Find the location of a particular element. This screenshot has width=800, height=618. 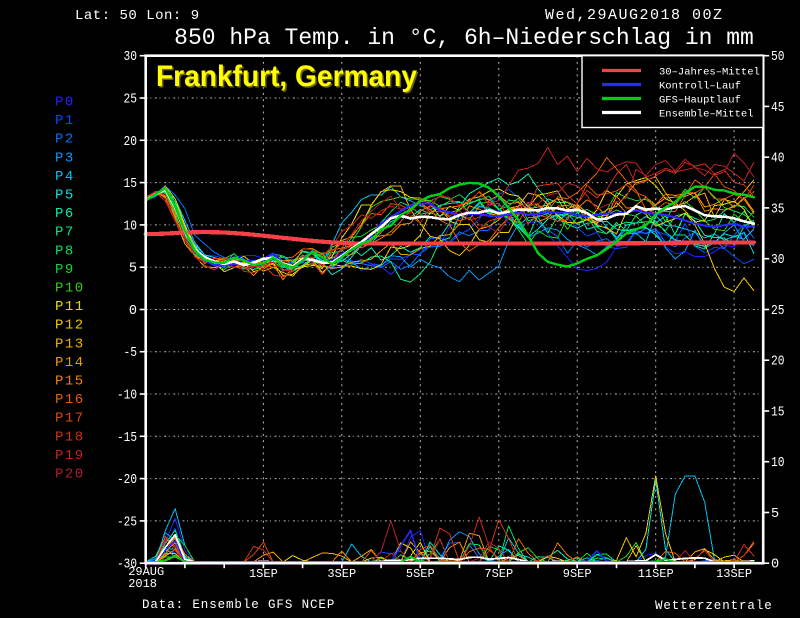

svg-text: P17 is located at coordinates (70, 419).